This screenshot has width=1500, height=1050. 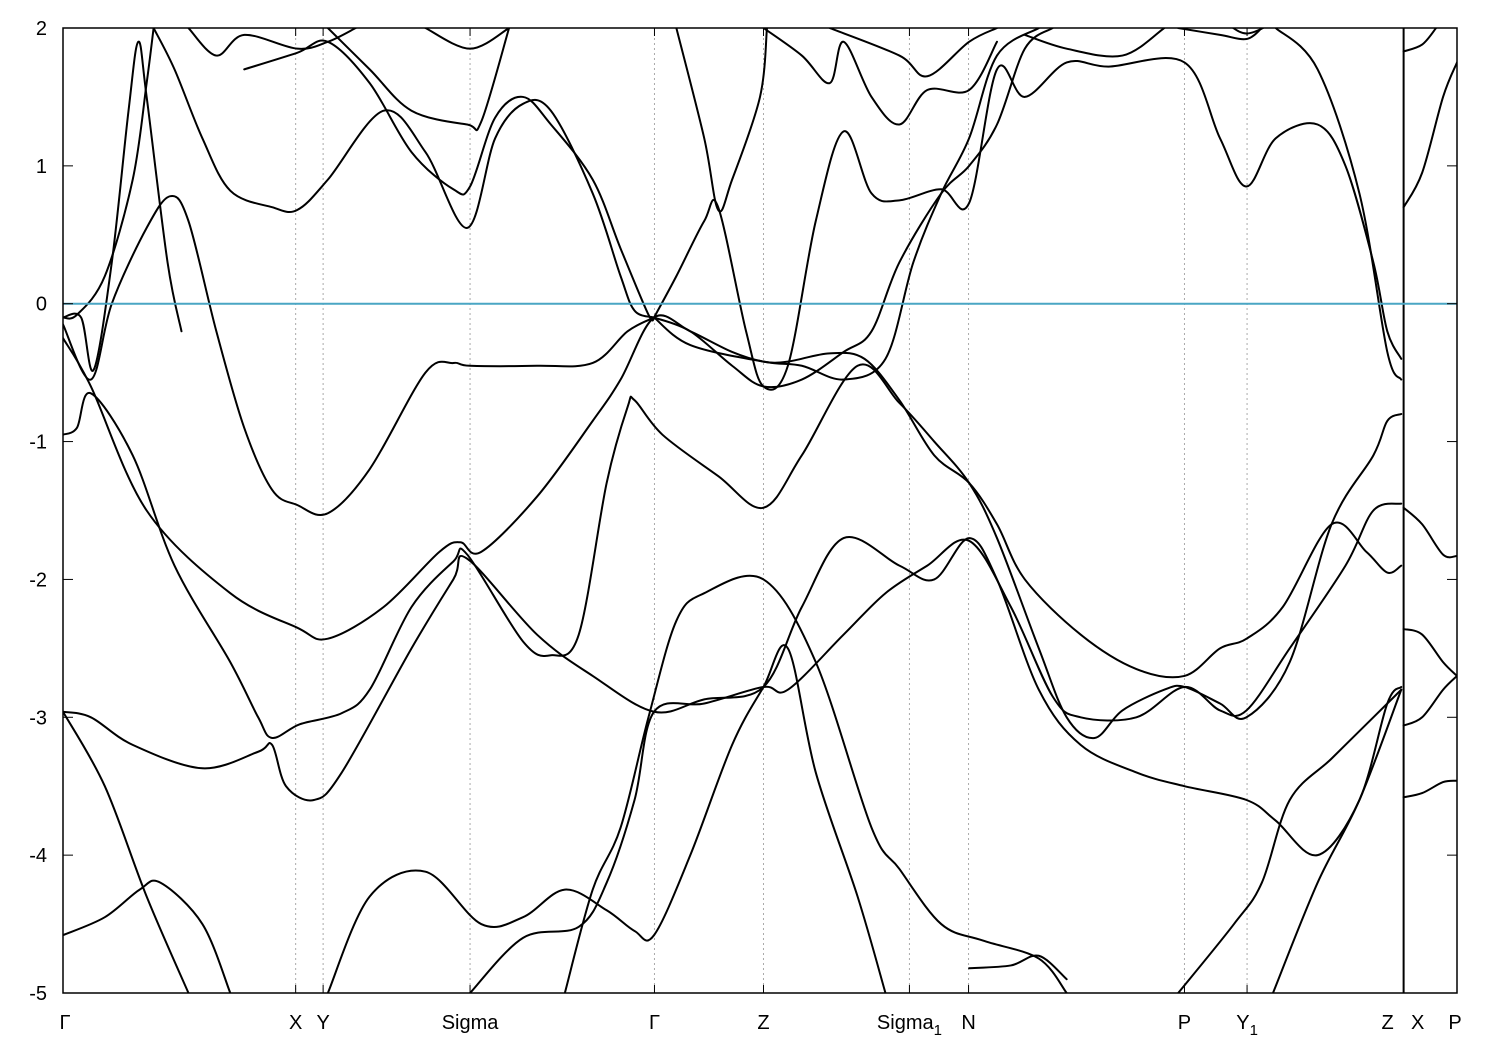 I want to click on y-tick-label: -4, so click(x=38, y=856).